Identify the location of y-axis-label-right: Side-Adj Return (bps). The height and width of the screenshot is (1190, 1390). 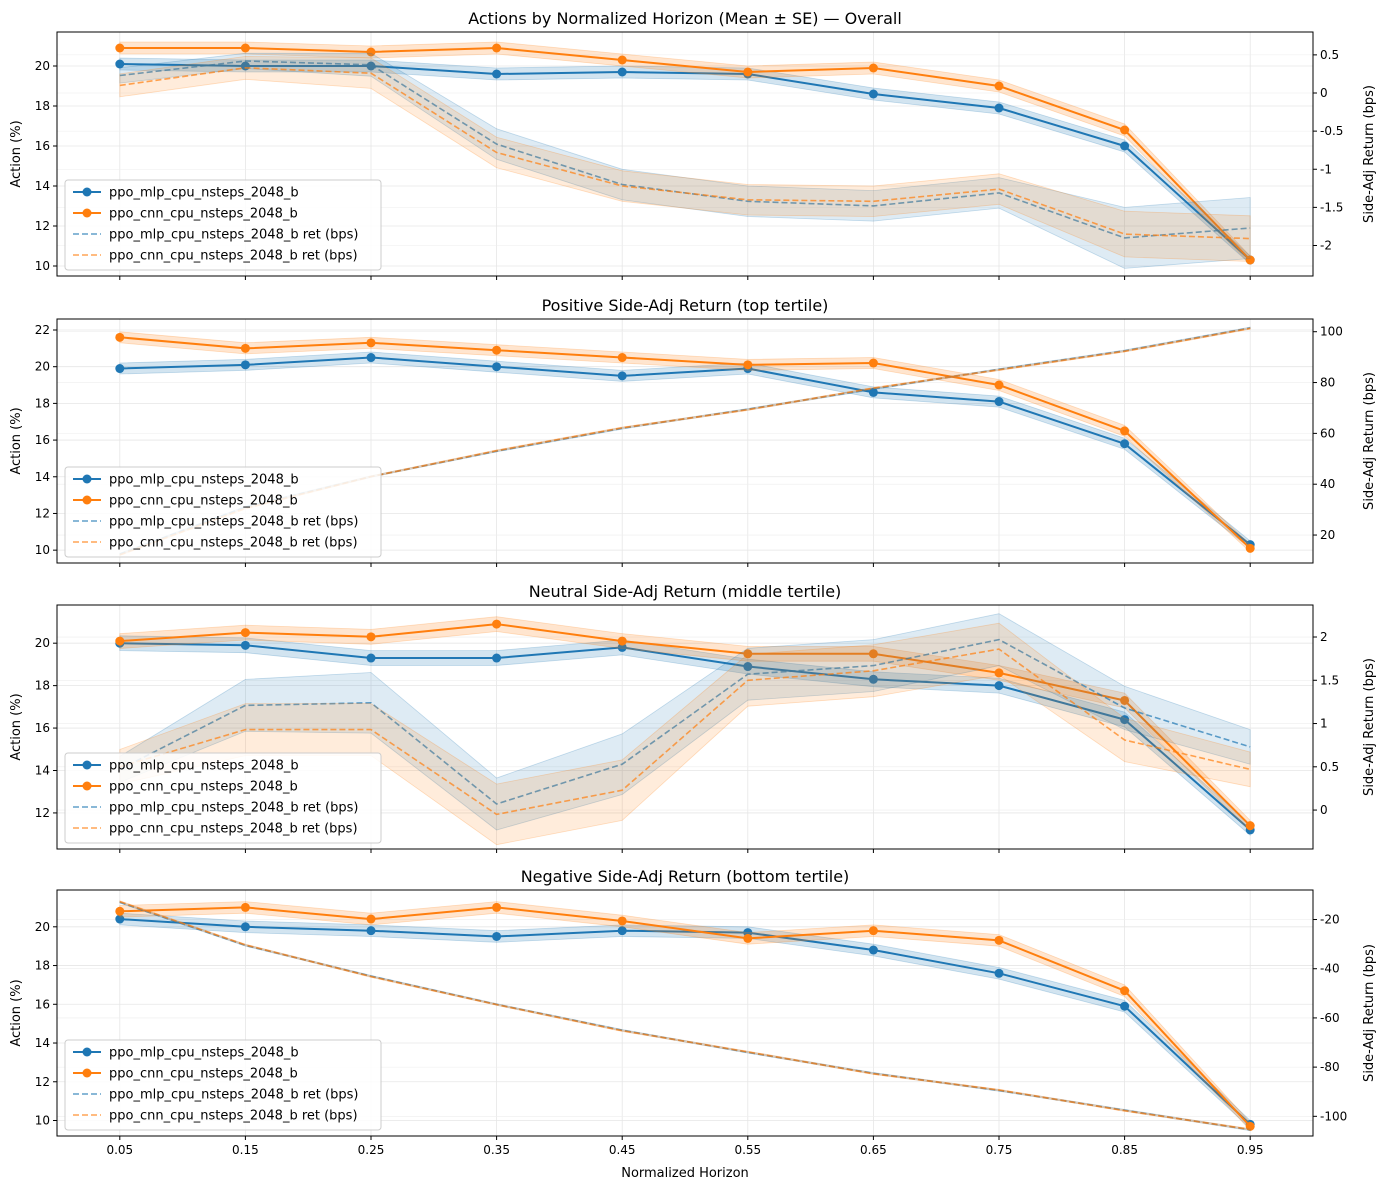
(1369, 1013).